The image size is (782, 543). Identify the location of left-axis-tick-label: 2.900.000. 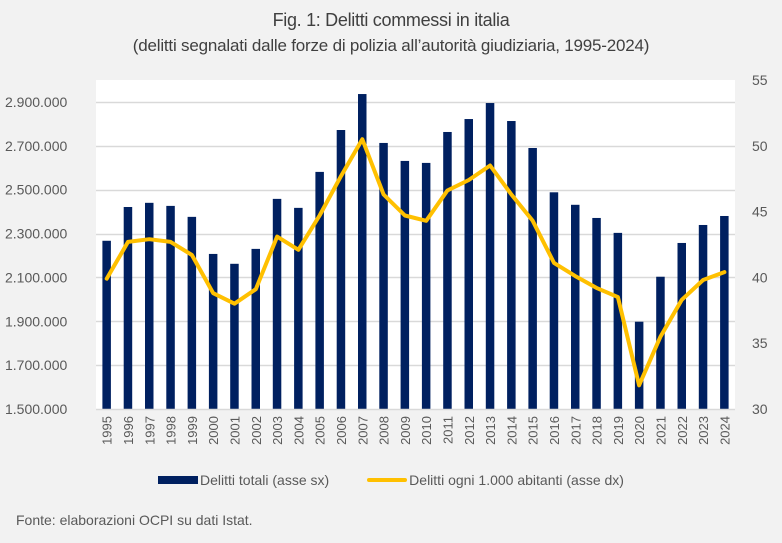
(36, 102).